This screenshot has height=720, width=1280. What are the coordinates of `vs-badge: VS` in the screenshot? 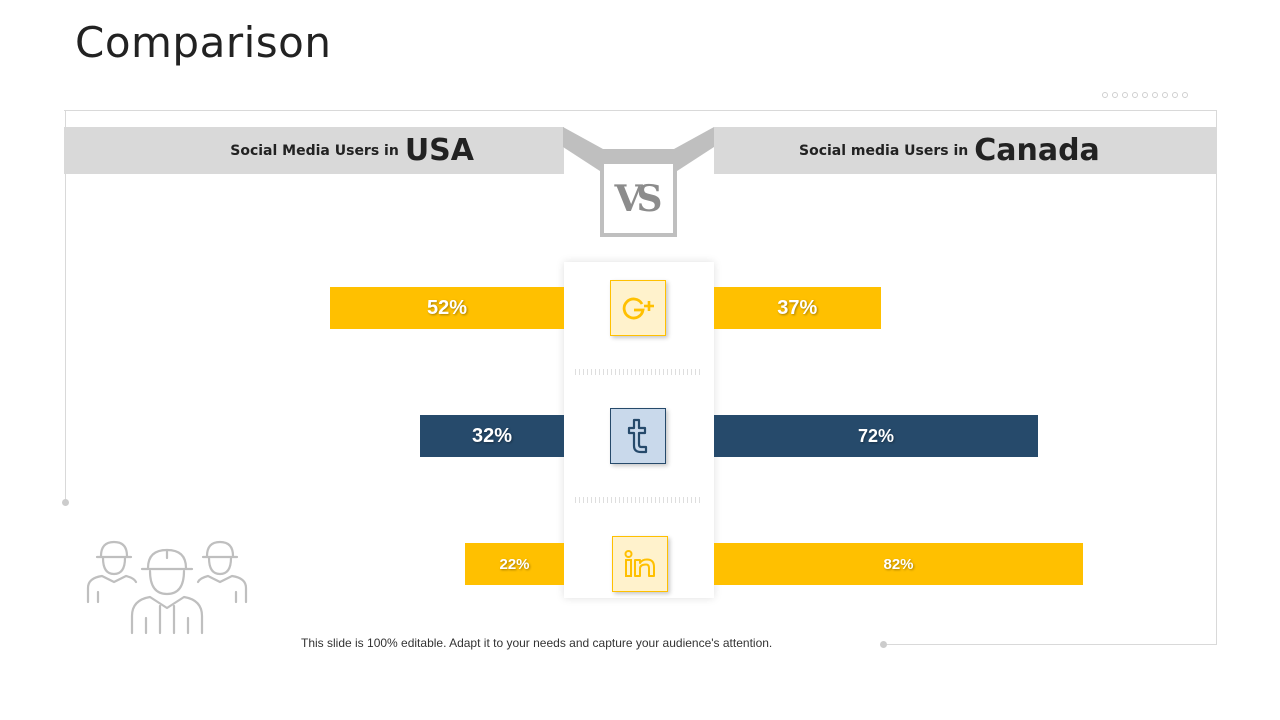 It's located at (638, 198).